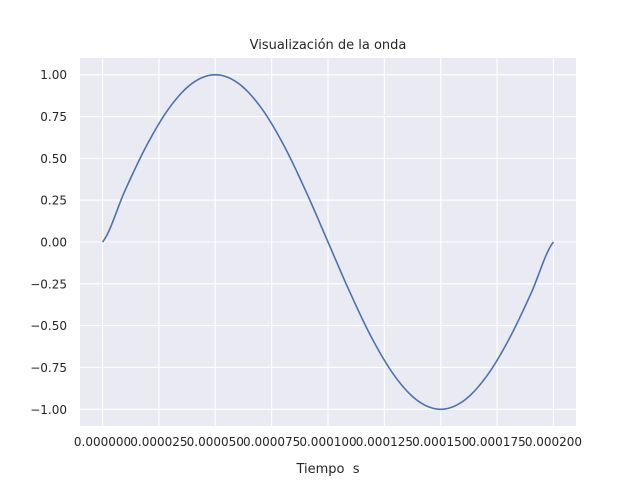 The height and width of the screenshot is (480, 640). I want to click on y-tick-label: −1.00, so click(48, 410).